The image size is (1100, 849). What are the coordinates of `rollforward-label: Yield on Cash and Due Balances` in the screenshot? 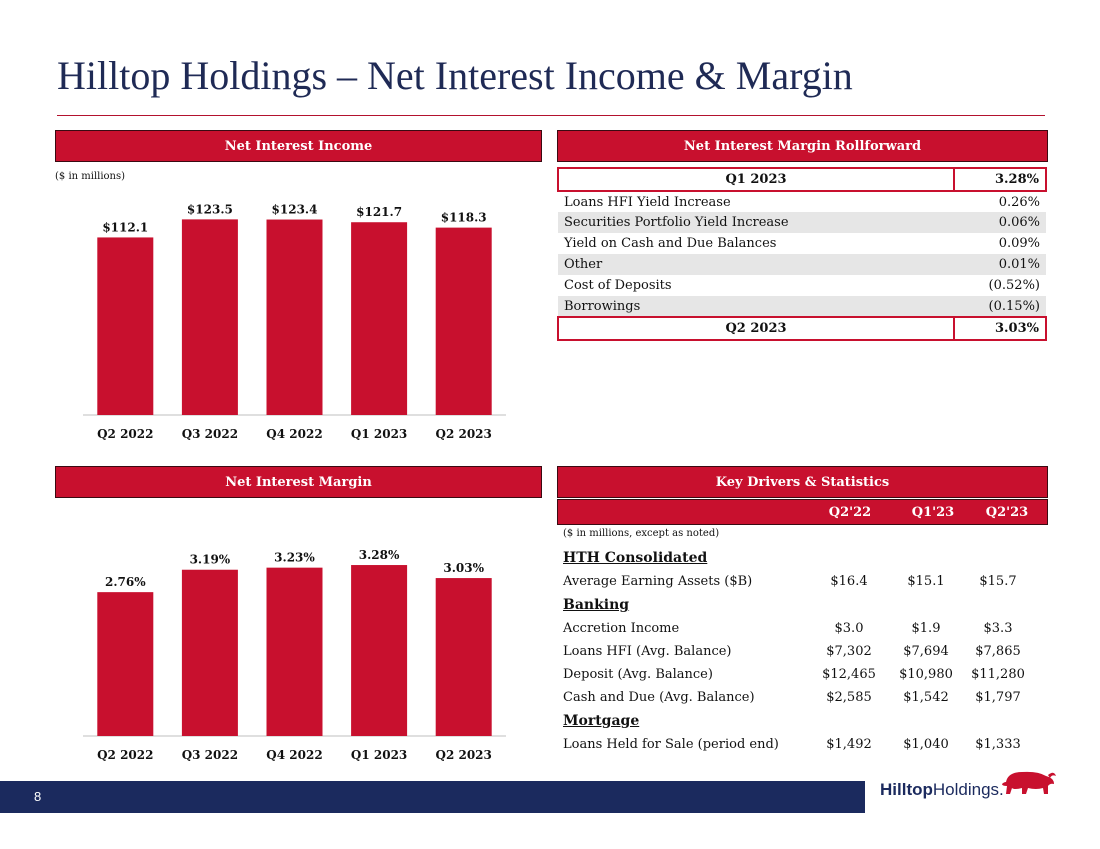 It's located at (670, 243).